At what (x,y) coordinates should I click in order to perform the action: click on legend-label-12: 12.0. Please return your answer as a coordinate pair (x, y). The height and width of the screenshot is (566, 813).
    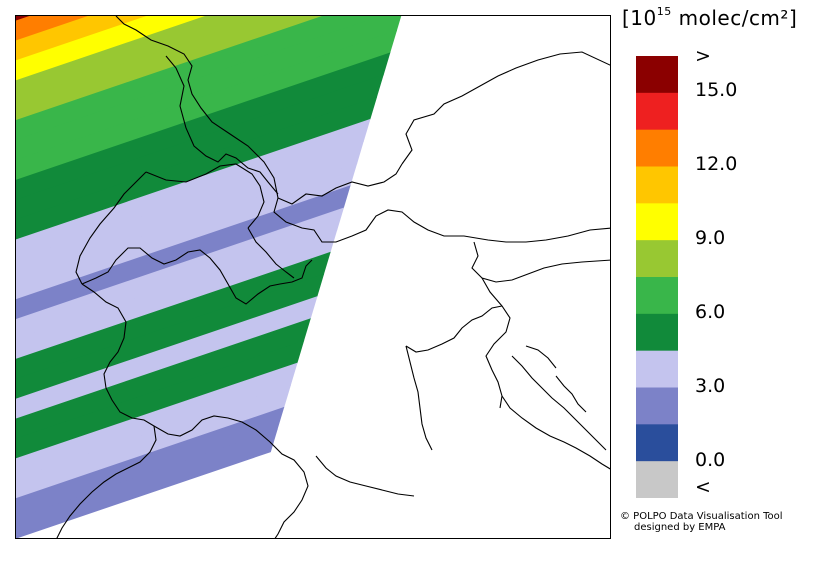
    Looking at the image, I should click on (716, 164).